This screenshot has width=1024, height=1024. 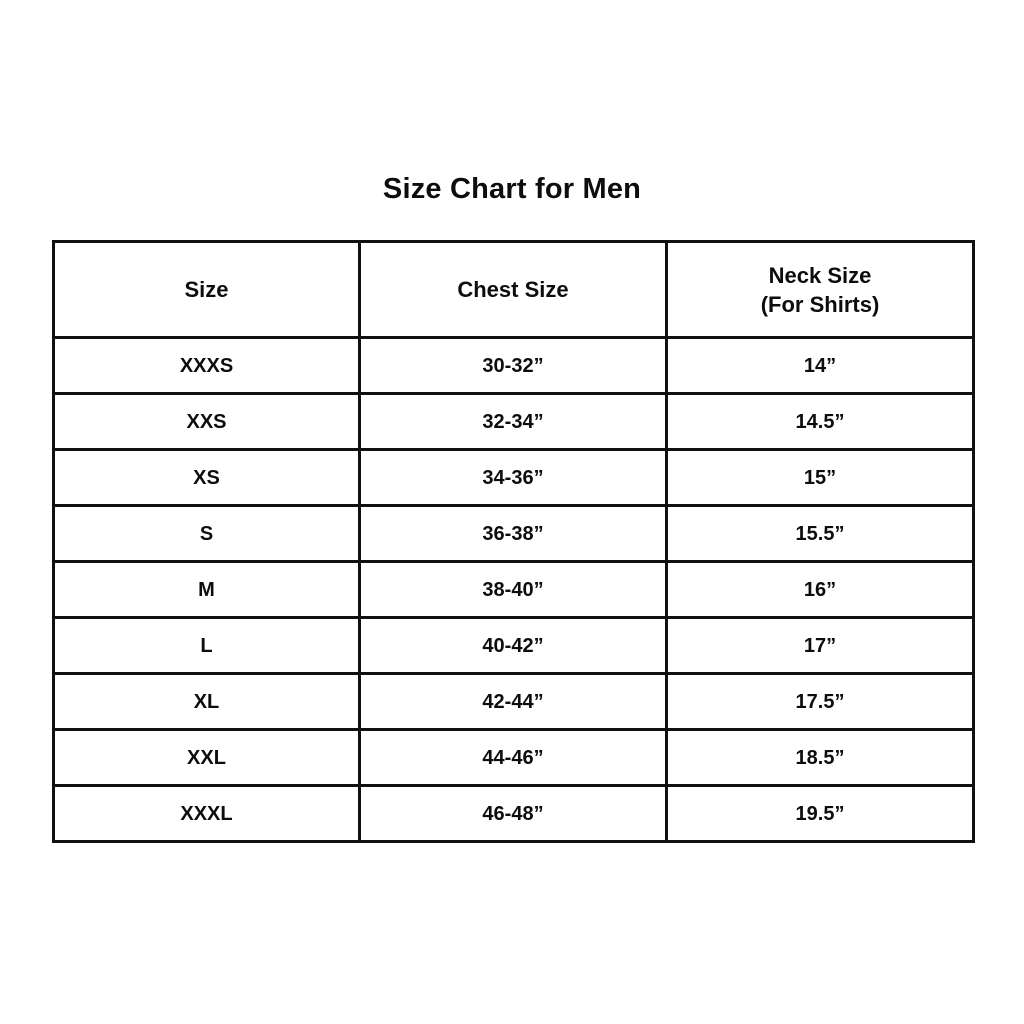 What do you see at coordinates (820, 757) in the screenshot?
I see `cell-neck: 18.5”` at bounding box center [820, 757].